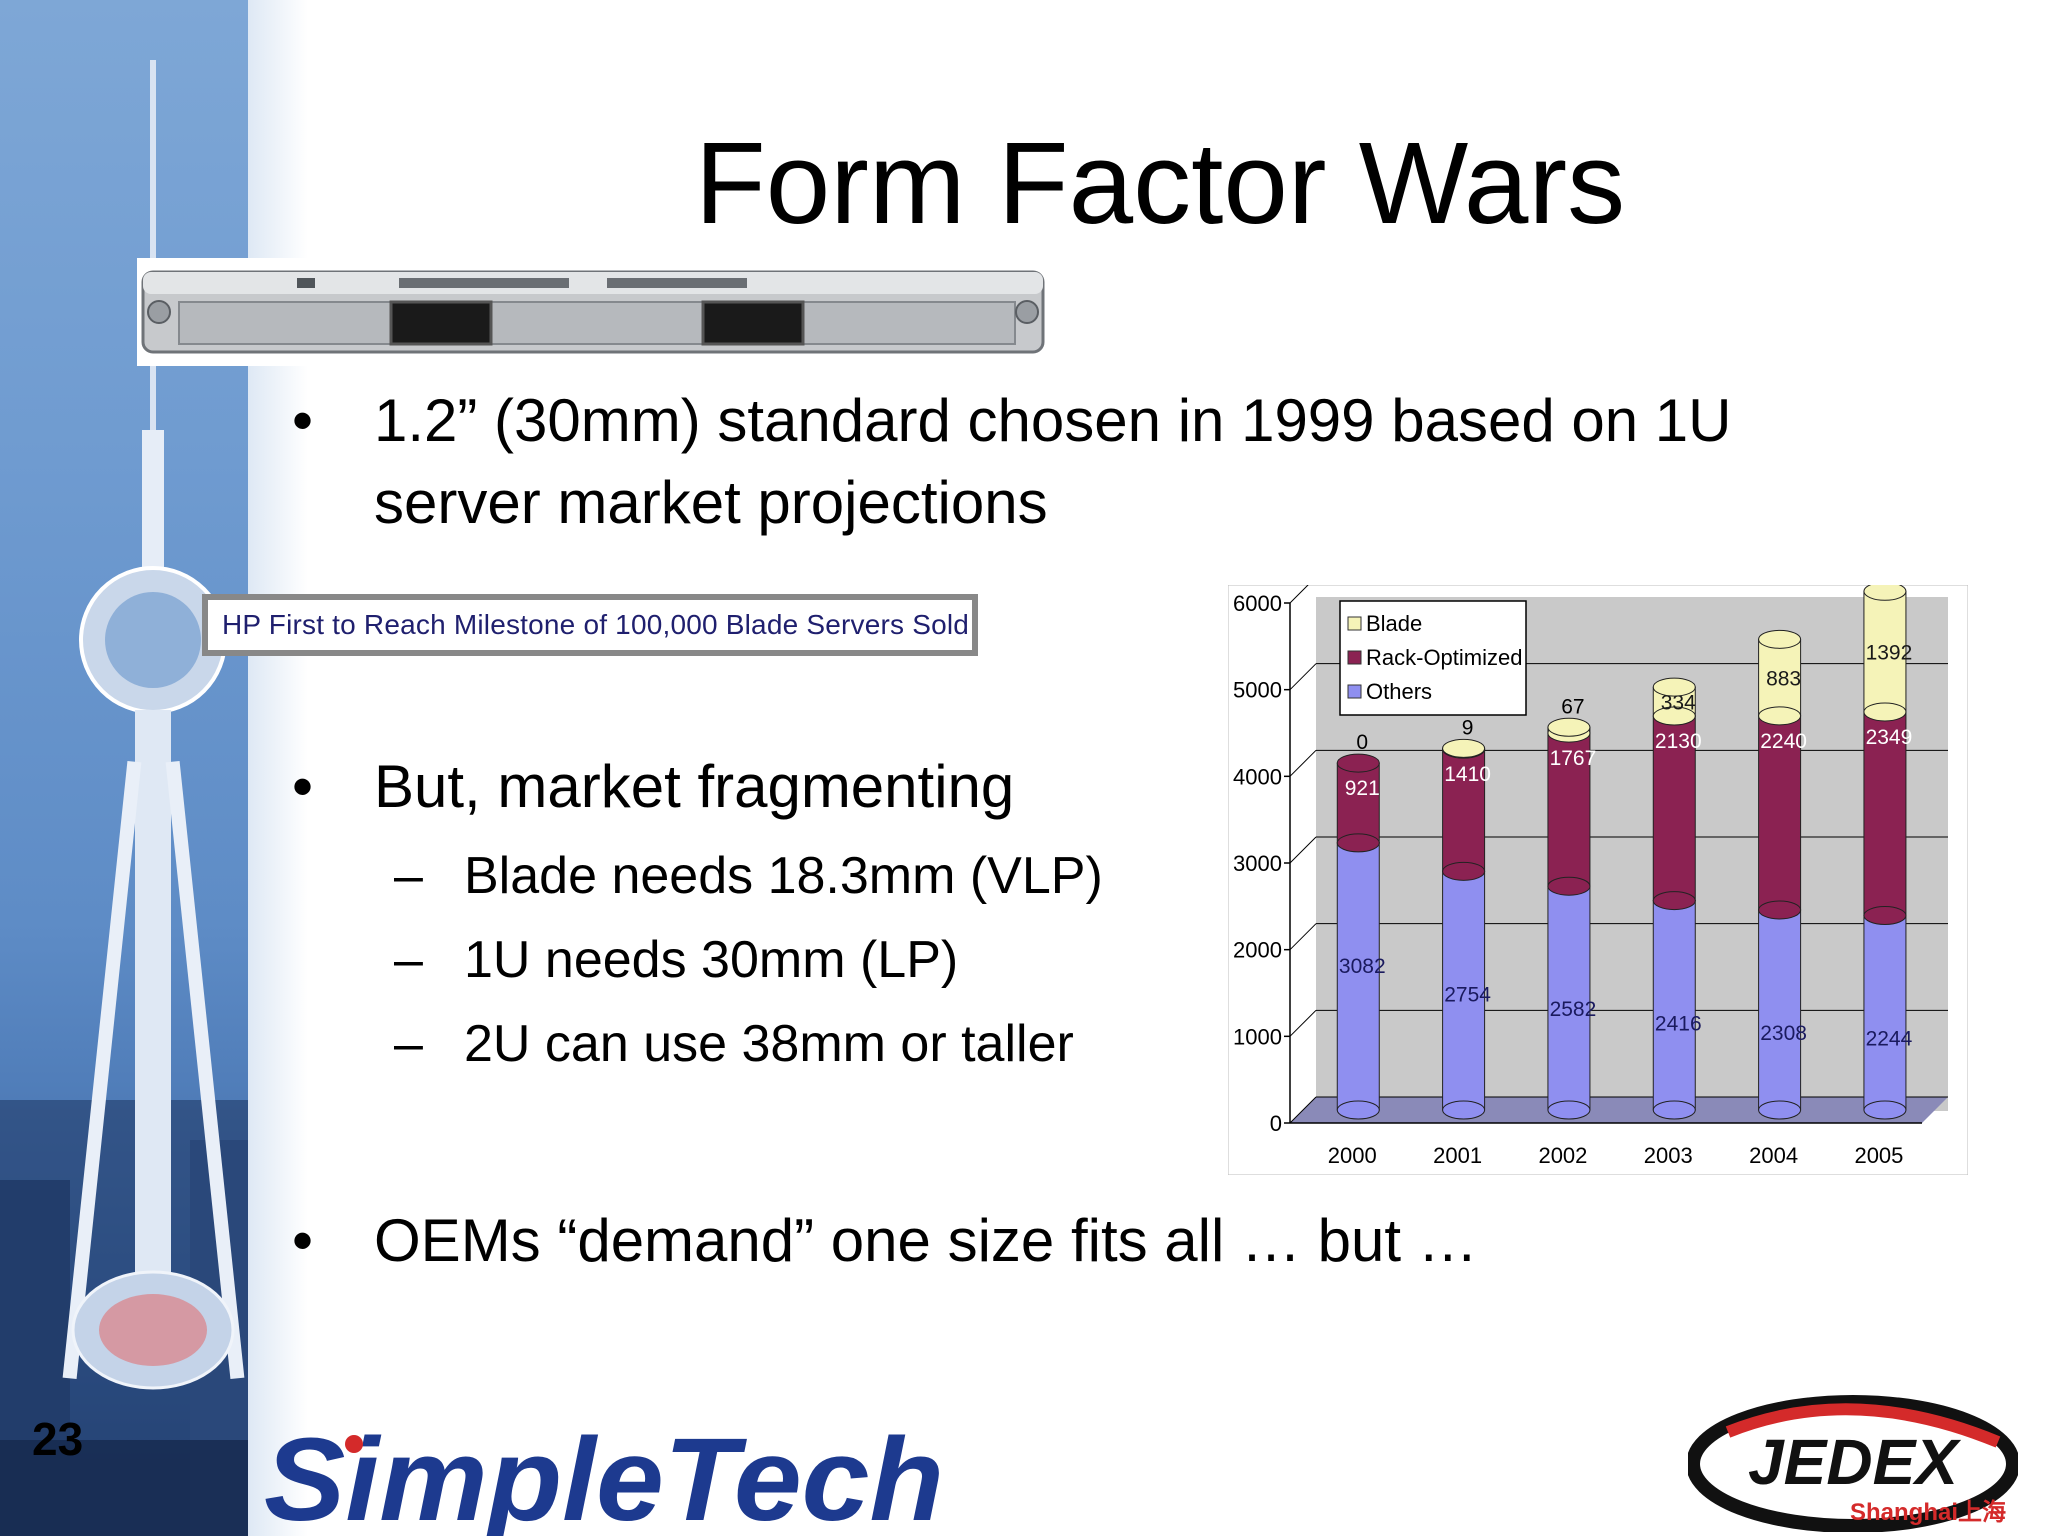  I want to click on data-label: 2754, so click(1467, 994).